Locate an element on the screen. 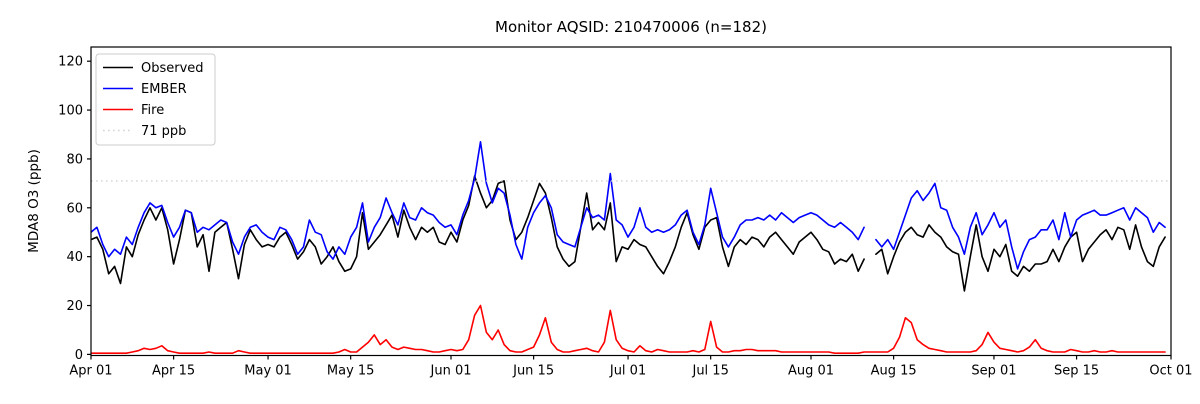  legend-box is located at coordinates (155, 99).